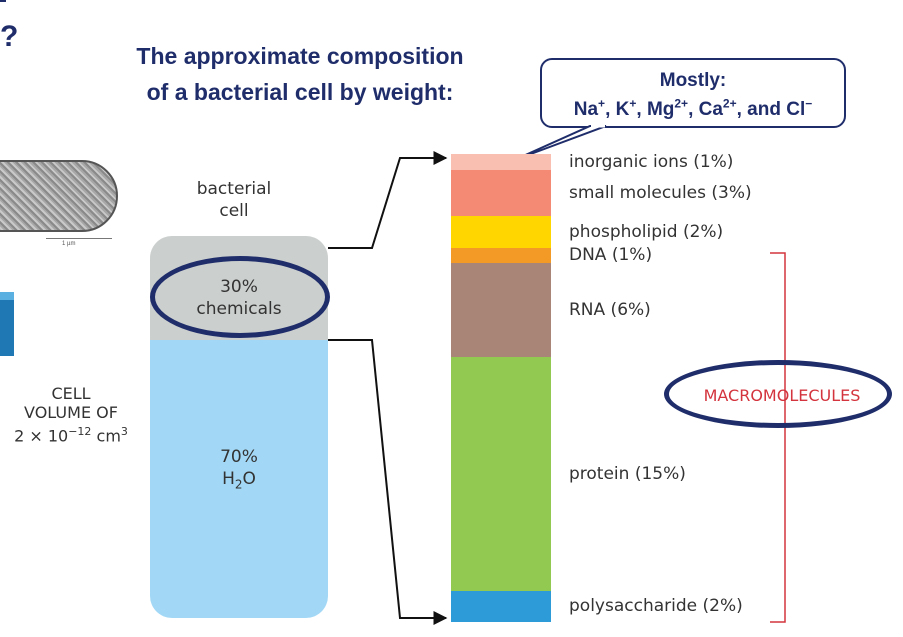  I want to click on cell-volume-text: CELL VOLUME OF 2 × 10−12 cm3, so click(71, 414).